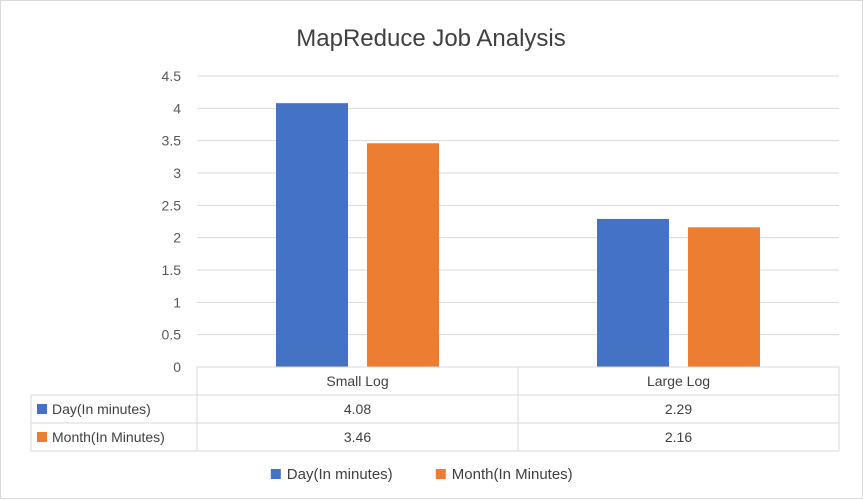 This screenshot has height=500, width=863. Describe the element at coordinates (172, 205) in the screenshot. I see `y-tick-label: 2.5` at that location.